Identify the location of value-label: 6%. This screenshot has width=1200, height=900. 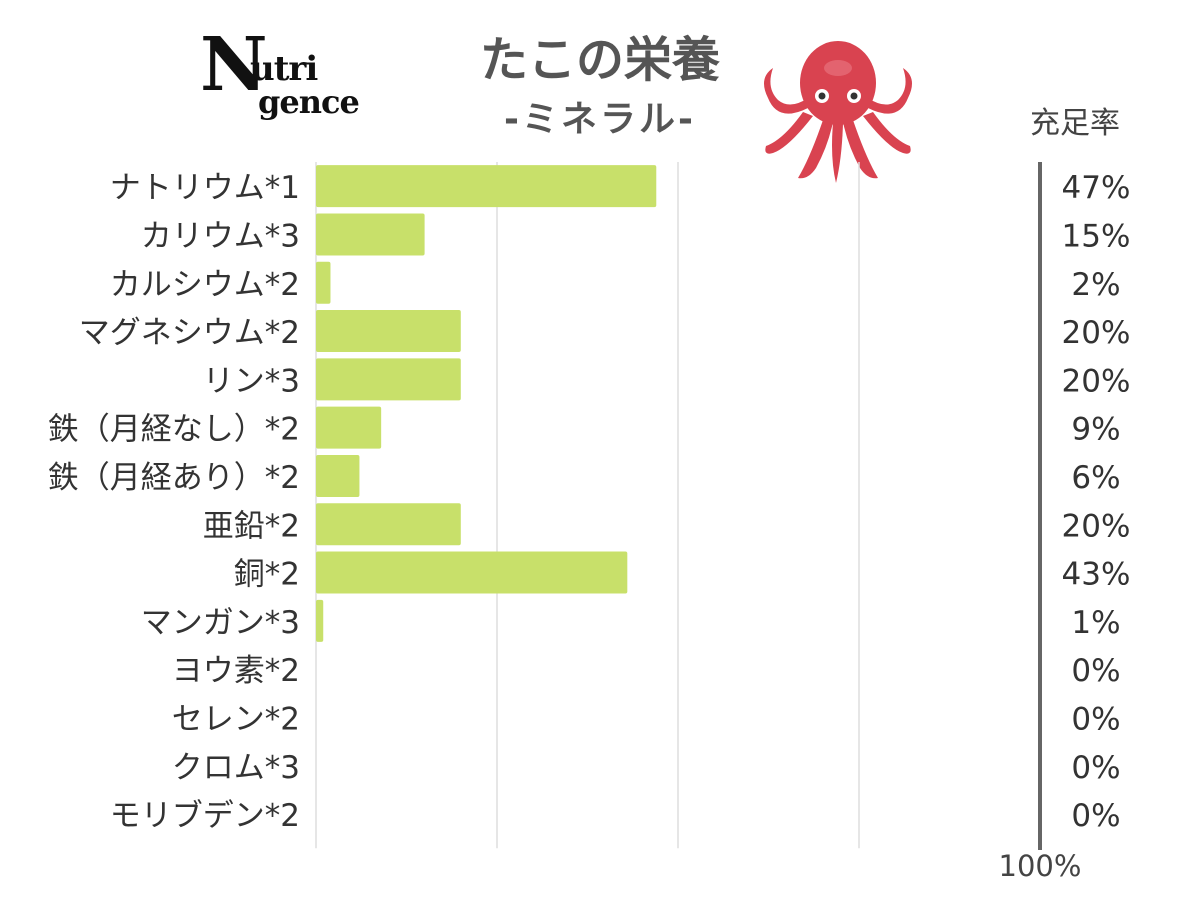
(1095, 478).